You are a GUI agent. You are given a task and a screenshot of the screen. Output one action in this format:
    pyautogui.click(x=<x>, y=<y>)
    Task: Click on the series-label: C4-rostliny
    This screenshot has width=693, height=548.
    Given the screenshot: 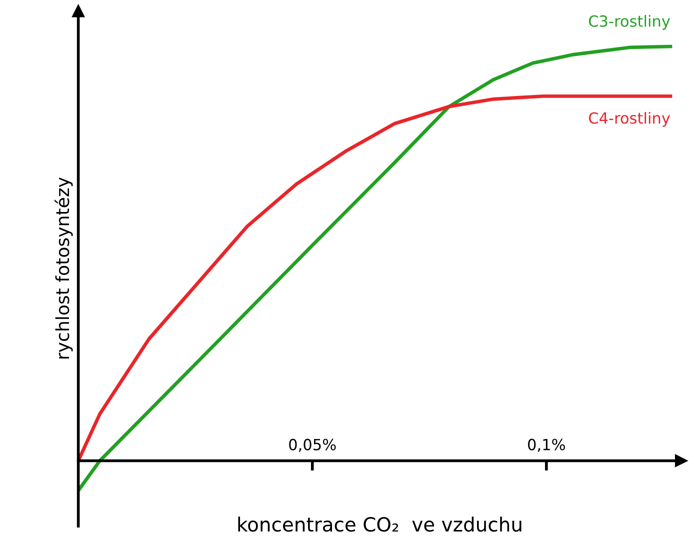 What is the action you would take?
    pyautogui.click(x=629, y=119)
    